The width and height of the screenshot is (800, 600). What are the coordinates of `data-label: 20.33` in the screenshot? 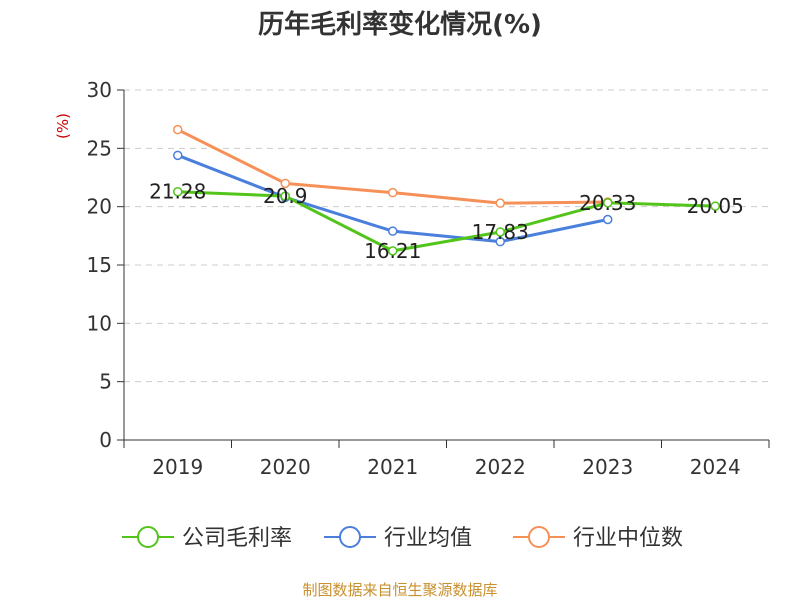 It's located at (607, 203).